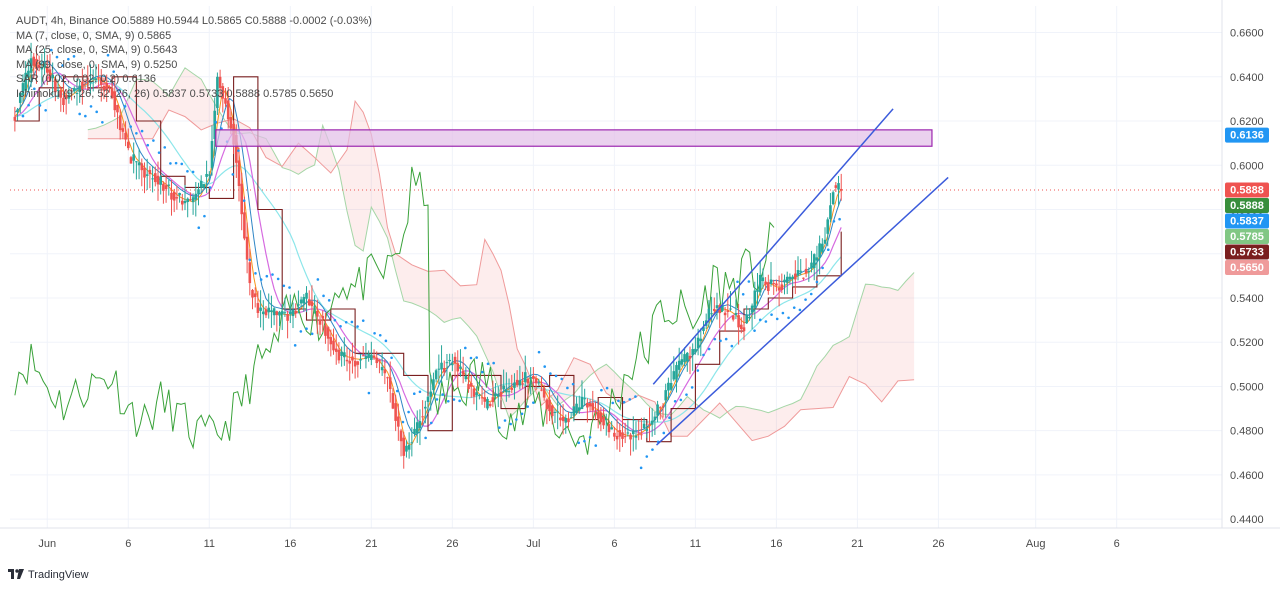 This screenshot has width=1280, height=591. Describe the element at coordinates (802, 311) in the screenshot. I see `channel-lower-line` at that location.